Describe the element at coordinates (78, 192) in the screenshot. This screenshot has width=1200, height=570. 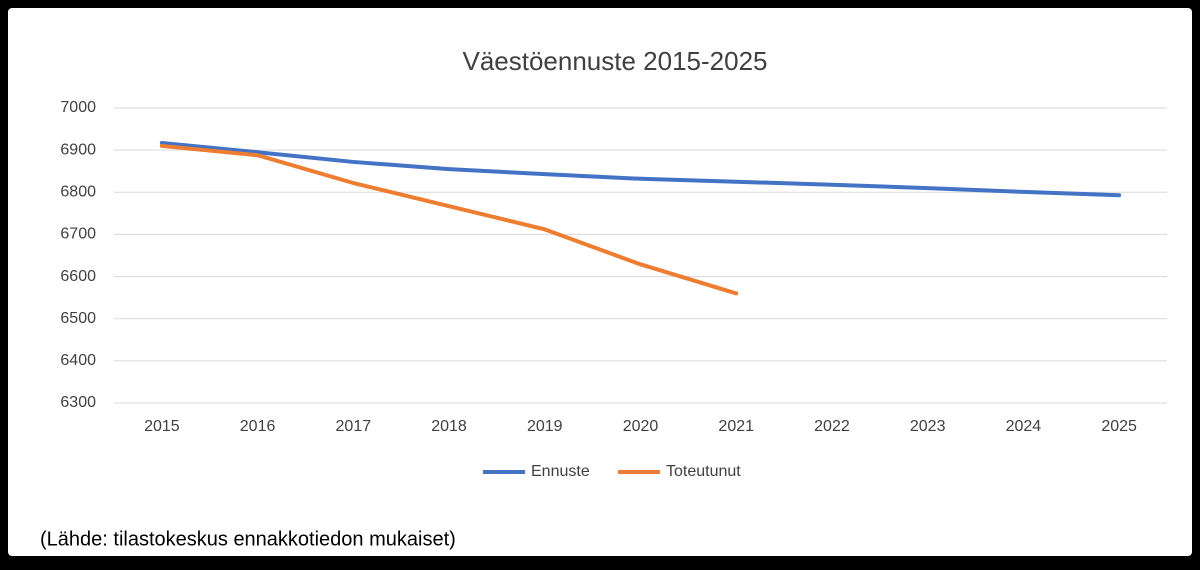
I see `y-tick-label: 6800` at that location.